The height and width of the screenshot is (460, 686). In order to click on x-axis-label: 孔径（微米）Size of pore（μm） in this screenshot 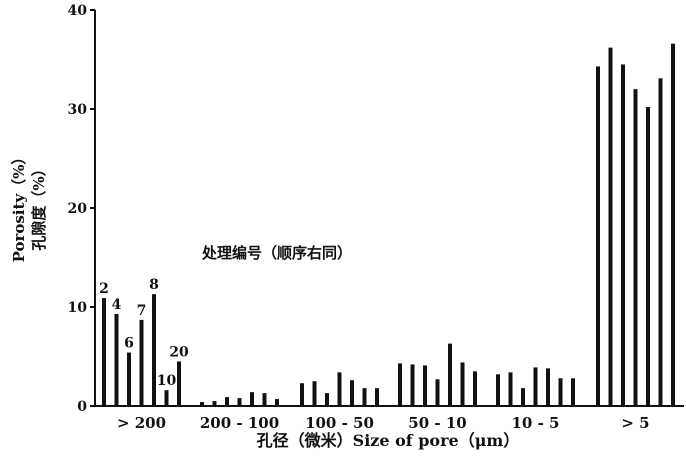, I will do `click(388, 440)`.